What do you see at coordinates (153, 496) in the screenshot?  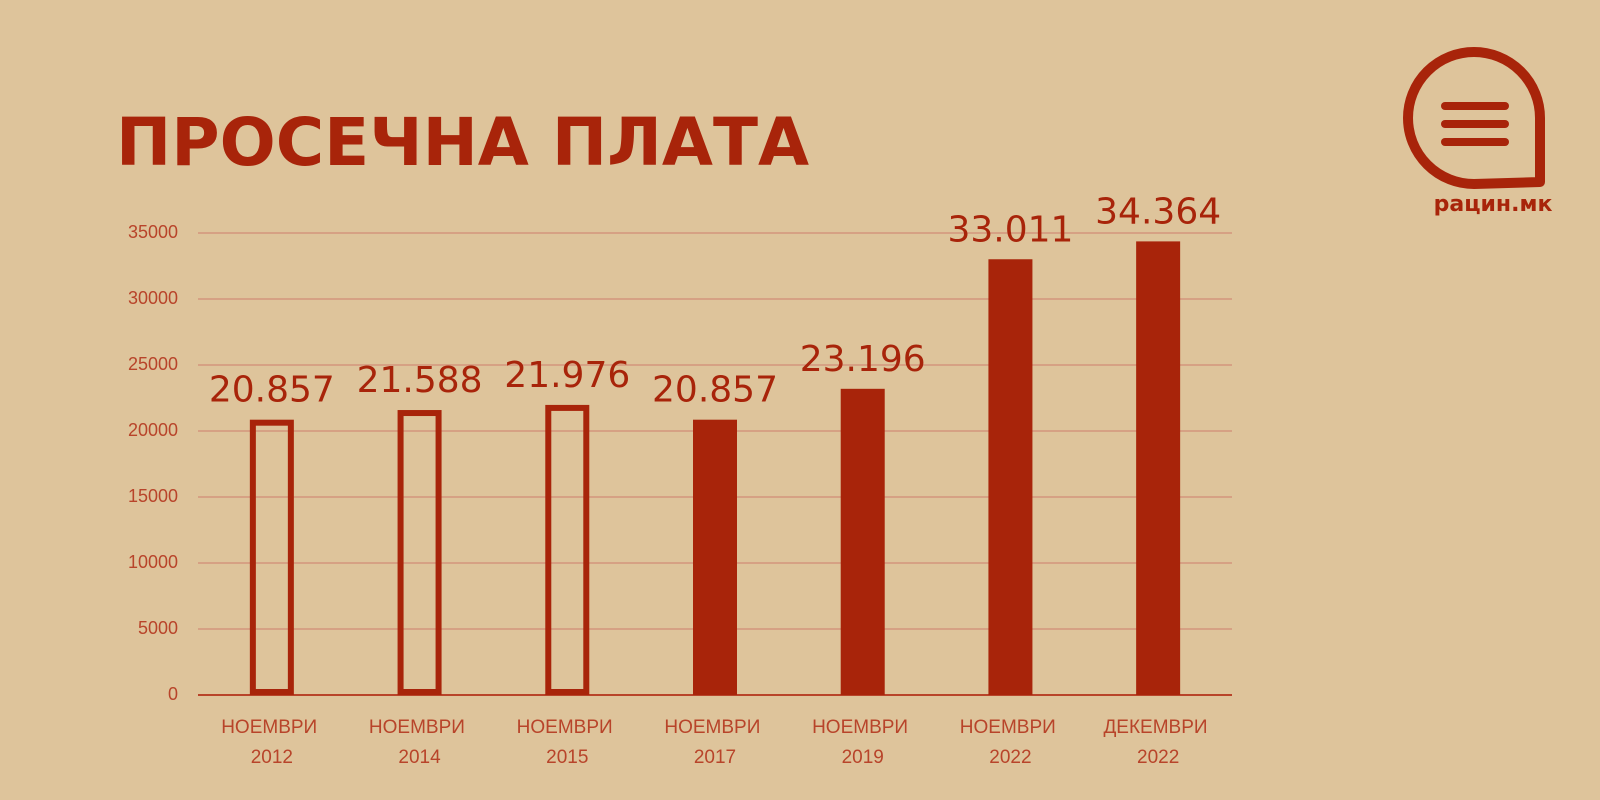 I see `y-tick-label: 15000` at bounding box center [153, 496].